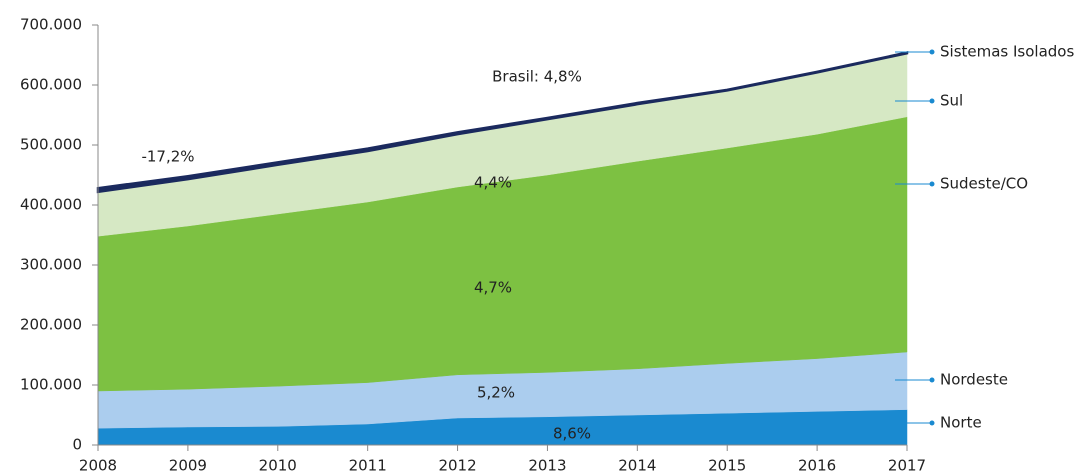 The height and width of the screenshot is (476, 1091). I want to click on annotation: Brasil: 4,8%, so click(537, 77).